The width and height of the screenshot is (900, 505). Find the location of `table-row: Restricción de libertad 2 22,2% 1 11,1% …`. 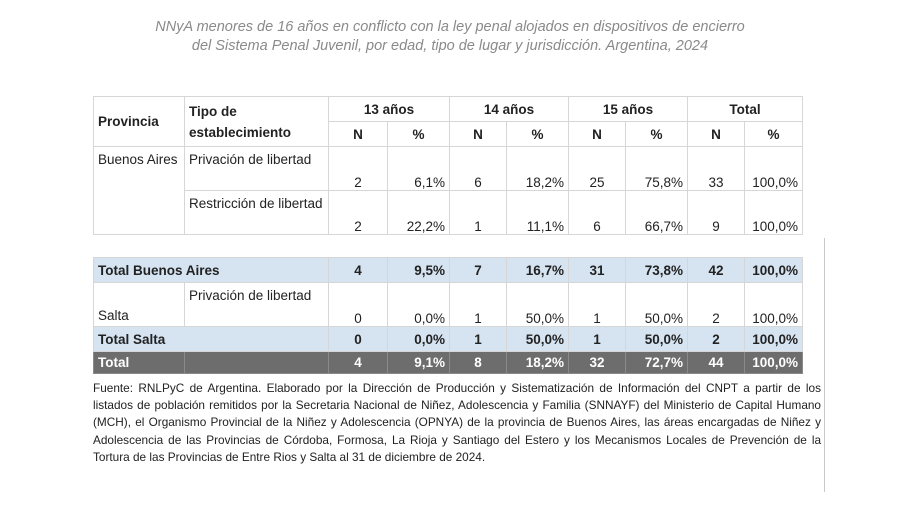

table-row: Restricción de libertad 2 22,2% 1 11,1% … is located at coordinates (448, 212).